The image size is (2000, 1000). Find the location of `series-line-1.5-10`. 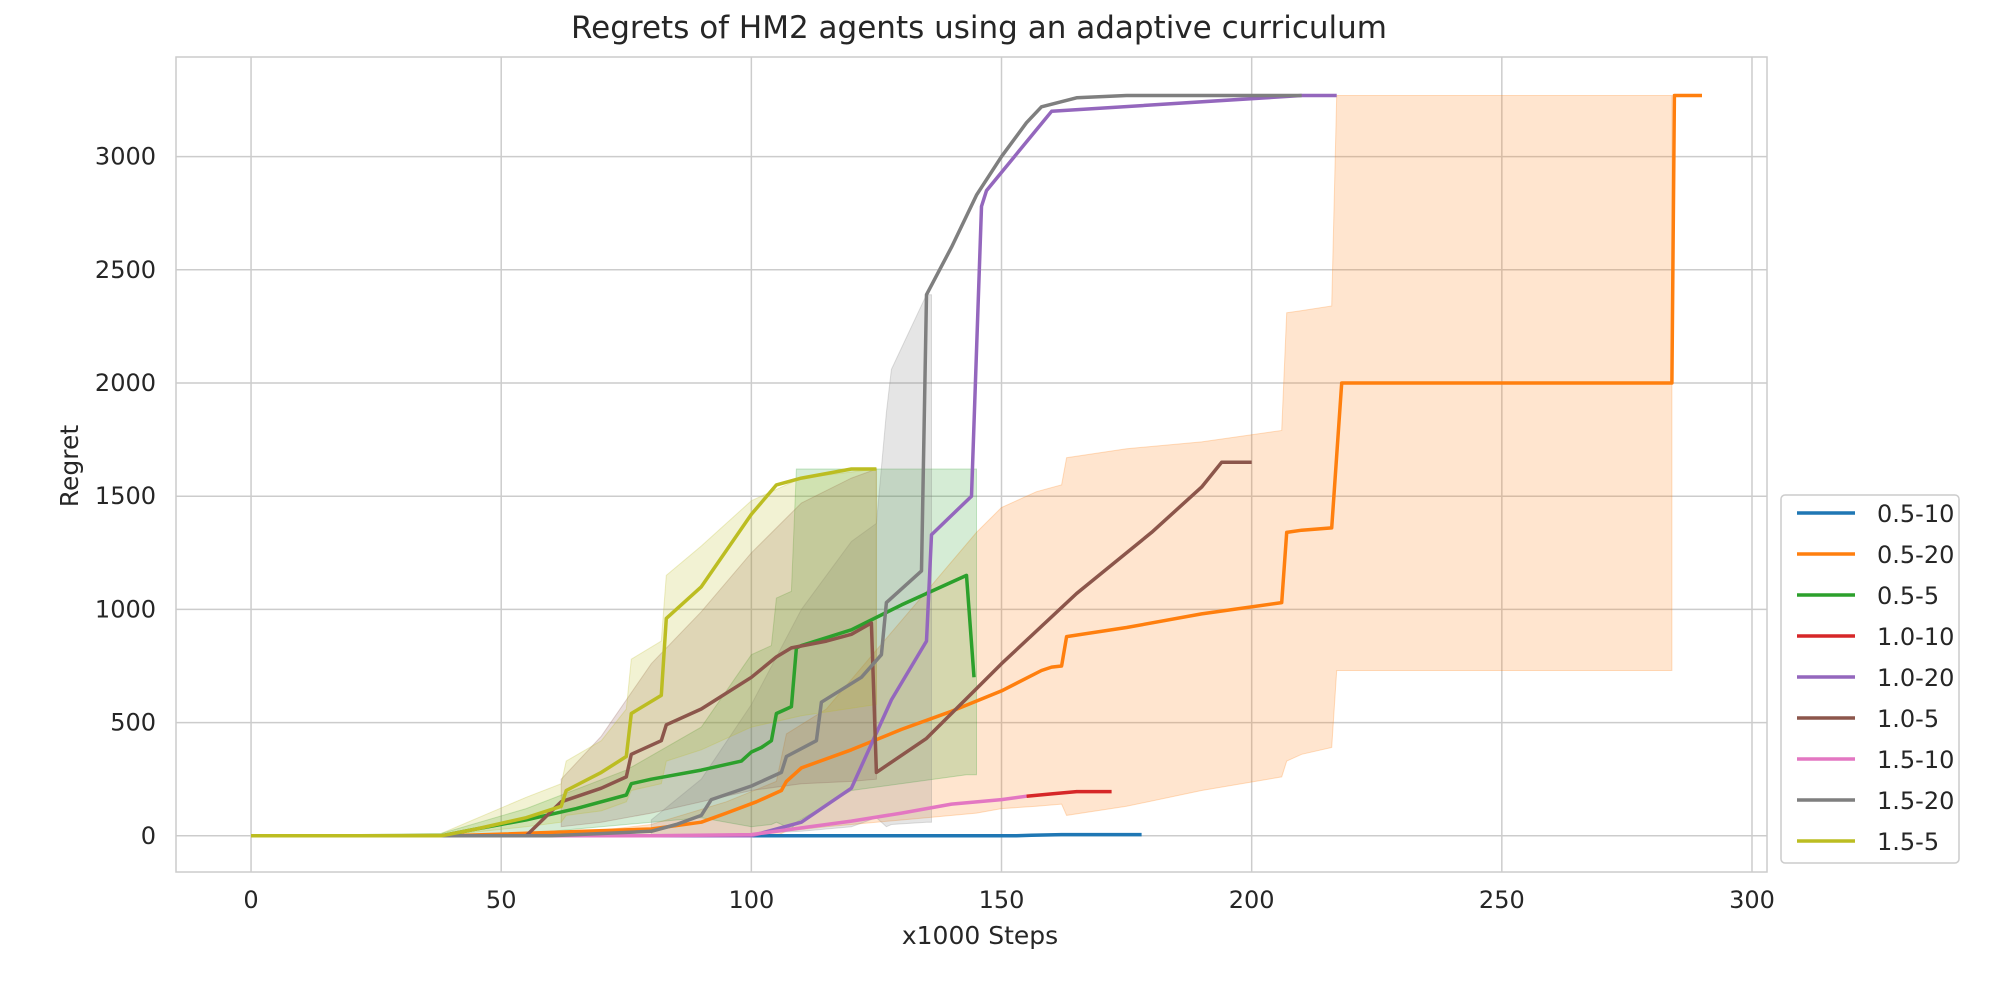

series-line-1.5-10 is located at coordinates (639, 816).